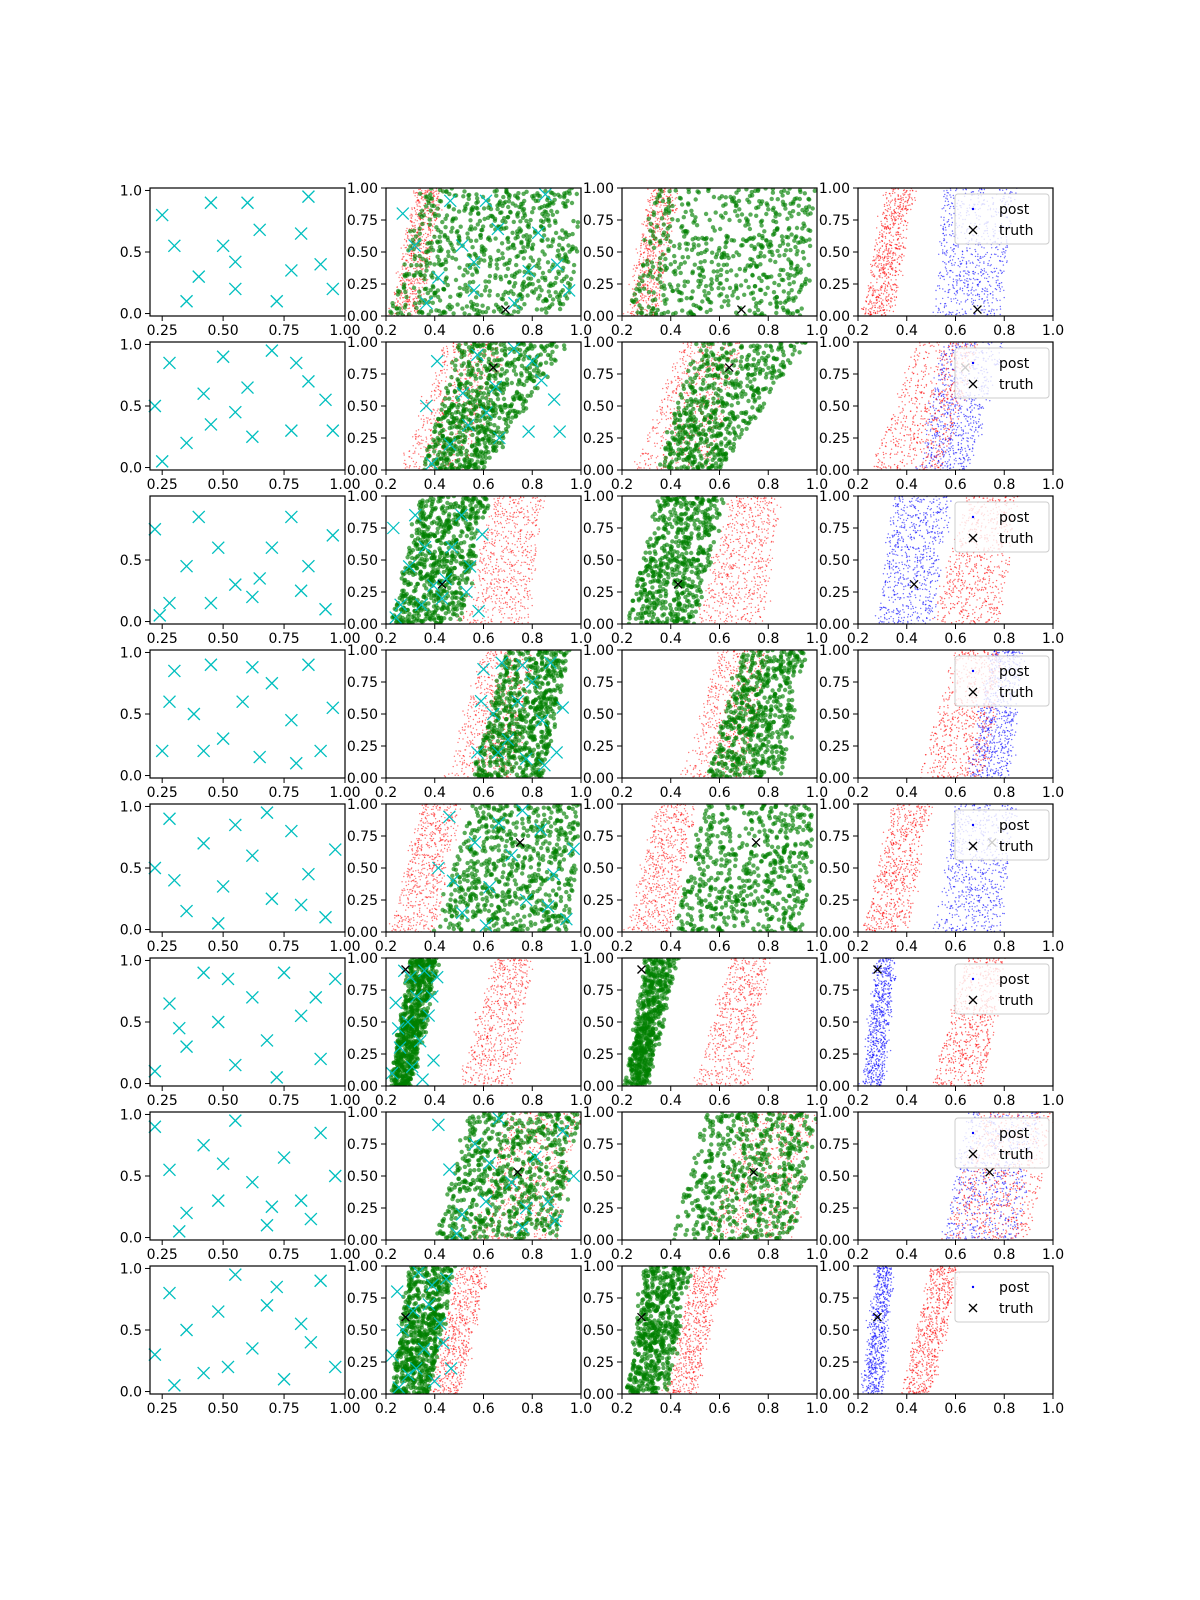 This screenshot has height=1600, width=1200. Describe the element at coordinates (131, 345) in the screenshot. I see `y-tick-label: 1.0` at that location.